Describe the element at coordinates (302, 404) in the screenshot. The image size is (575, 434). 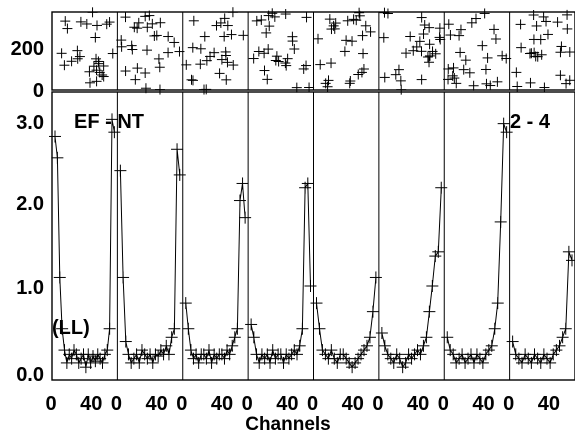
I see `x-tick-labels: 0 40 0 40 0 40 0 40 0 40 0 40 0 40 0 40` at that location.